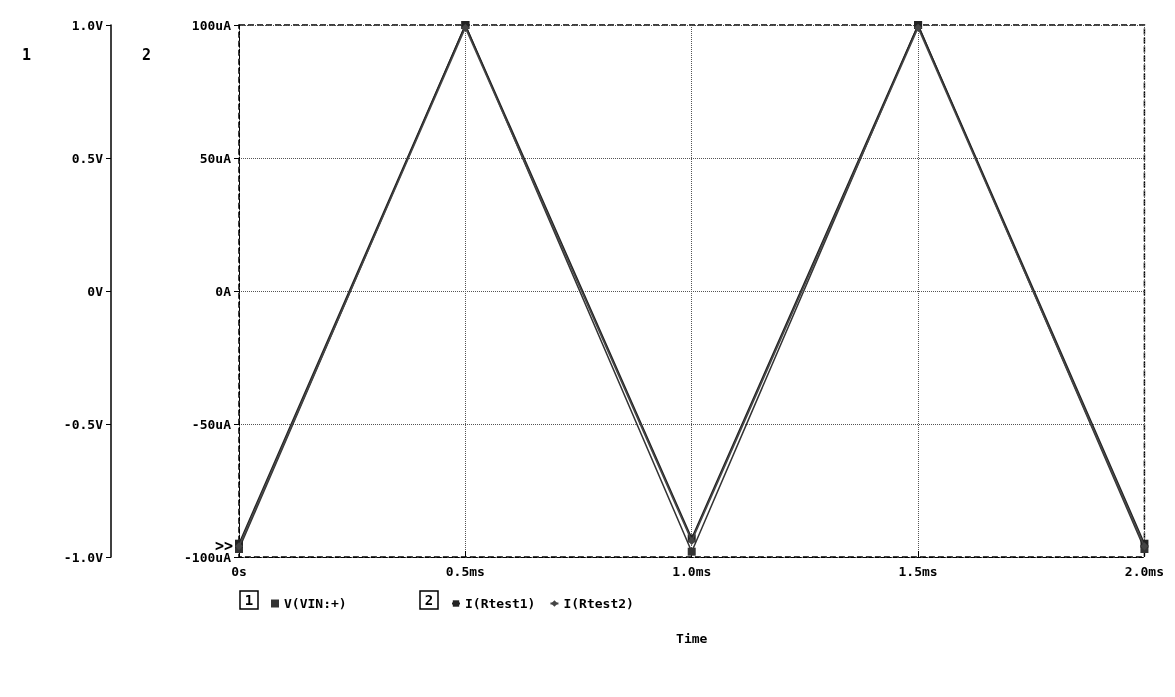  What do you see at coordinates (465, 571) in the screenshot?
I see `x-tick-label: 0.5ms` at bounding box center [465, 571].